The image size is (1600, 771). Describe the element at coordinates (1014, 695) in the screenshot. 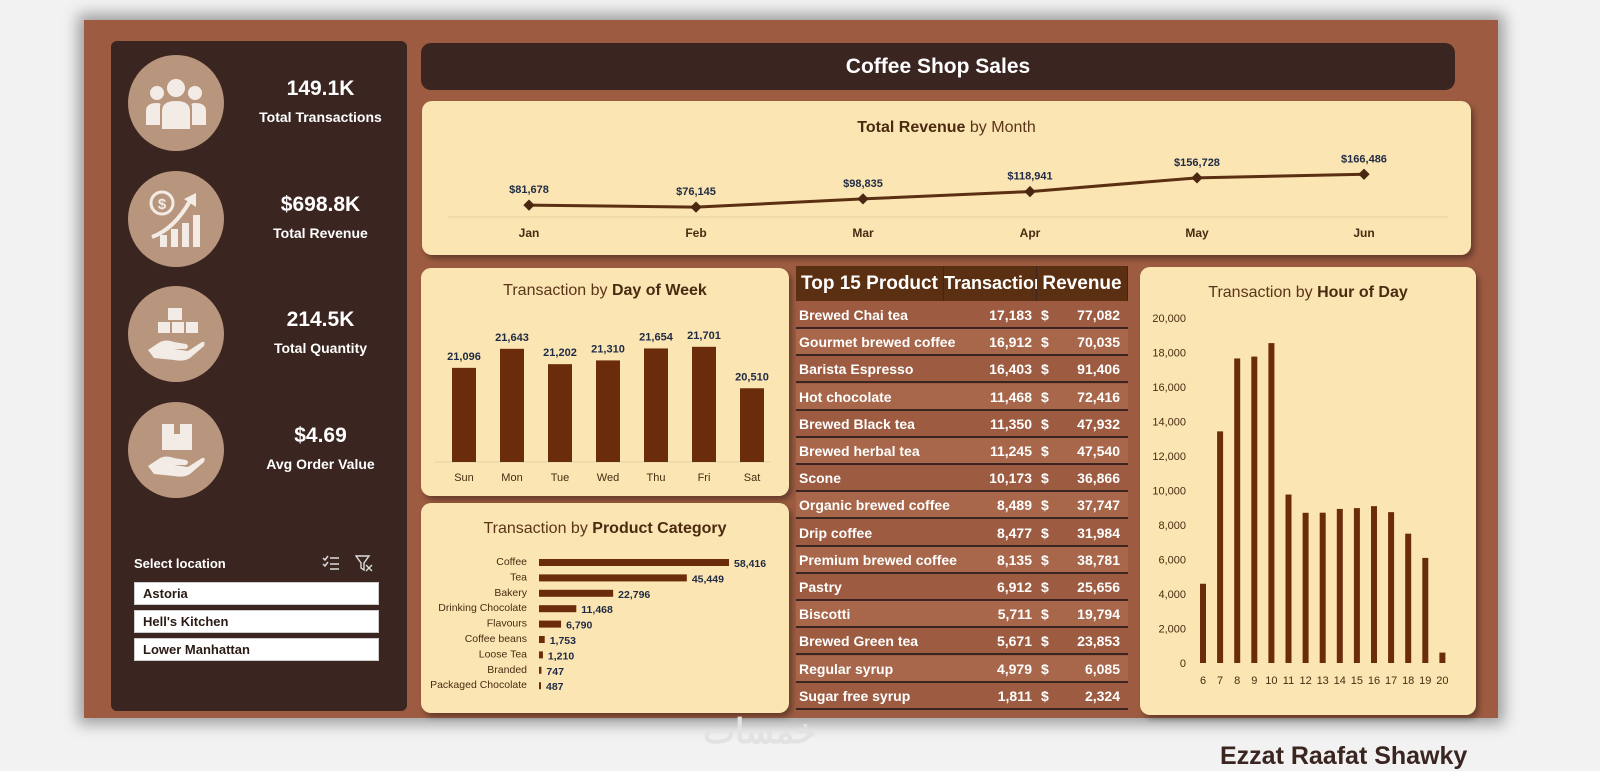

I see `transactions-value: 1,811` at that location.